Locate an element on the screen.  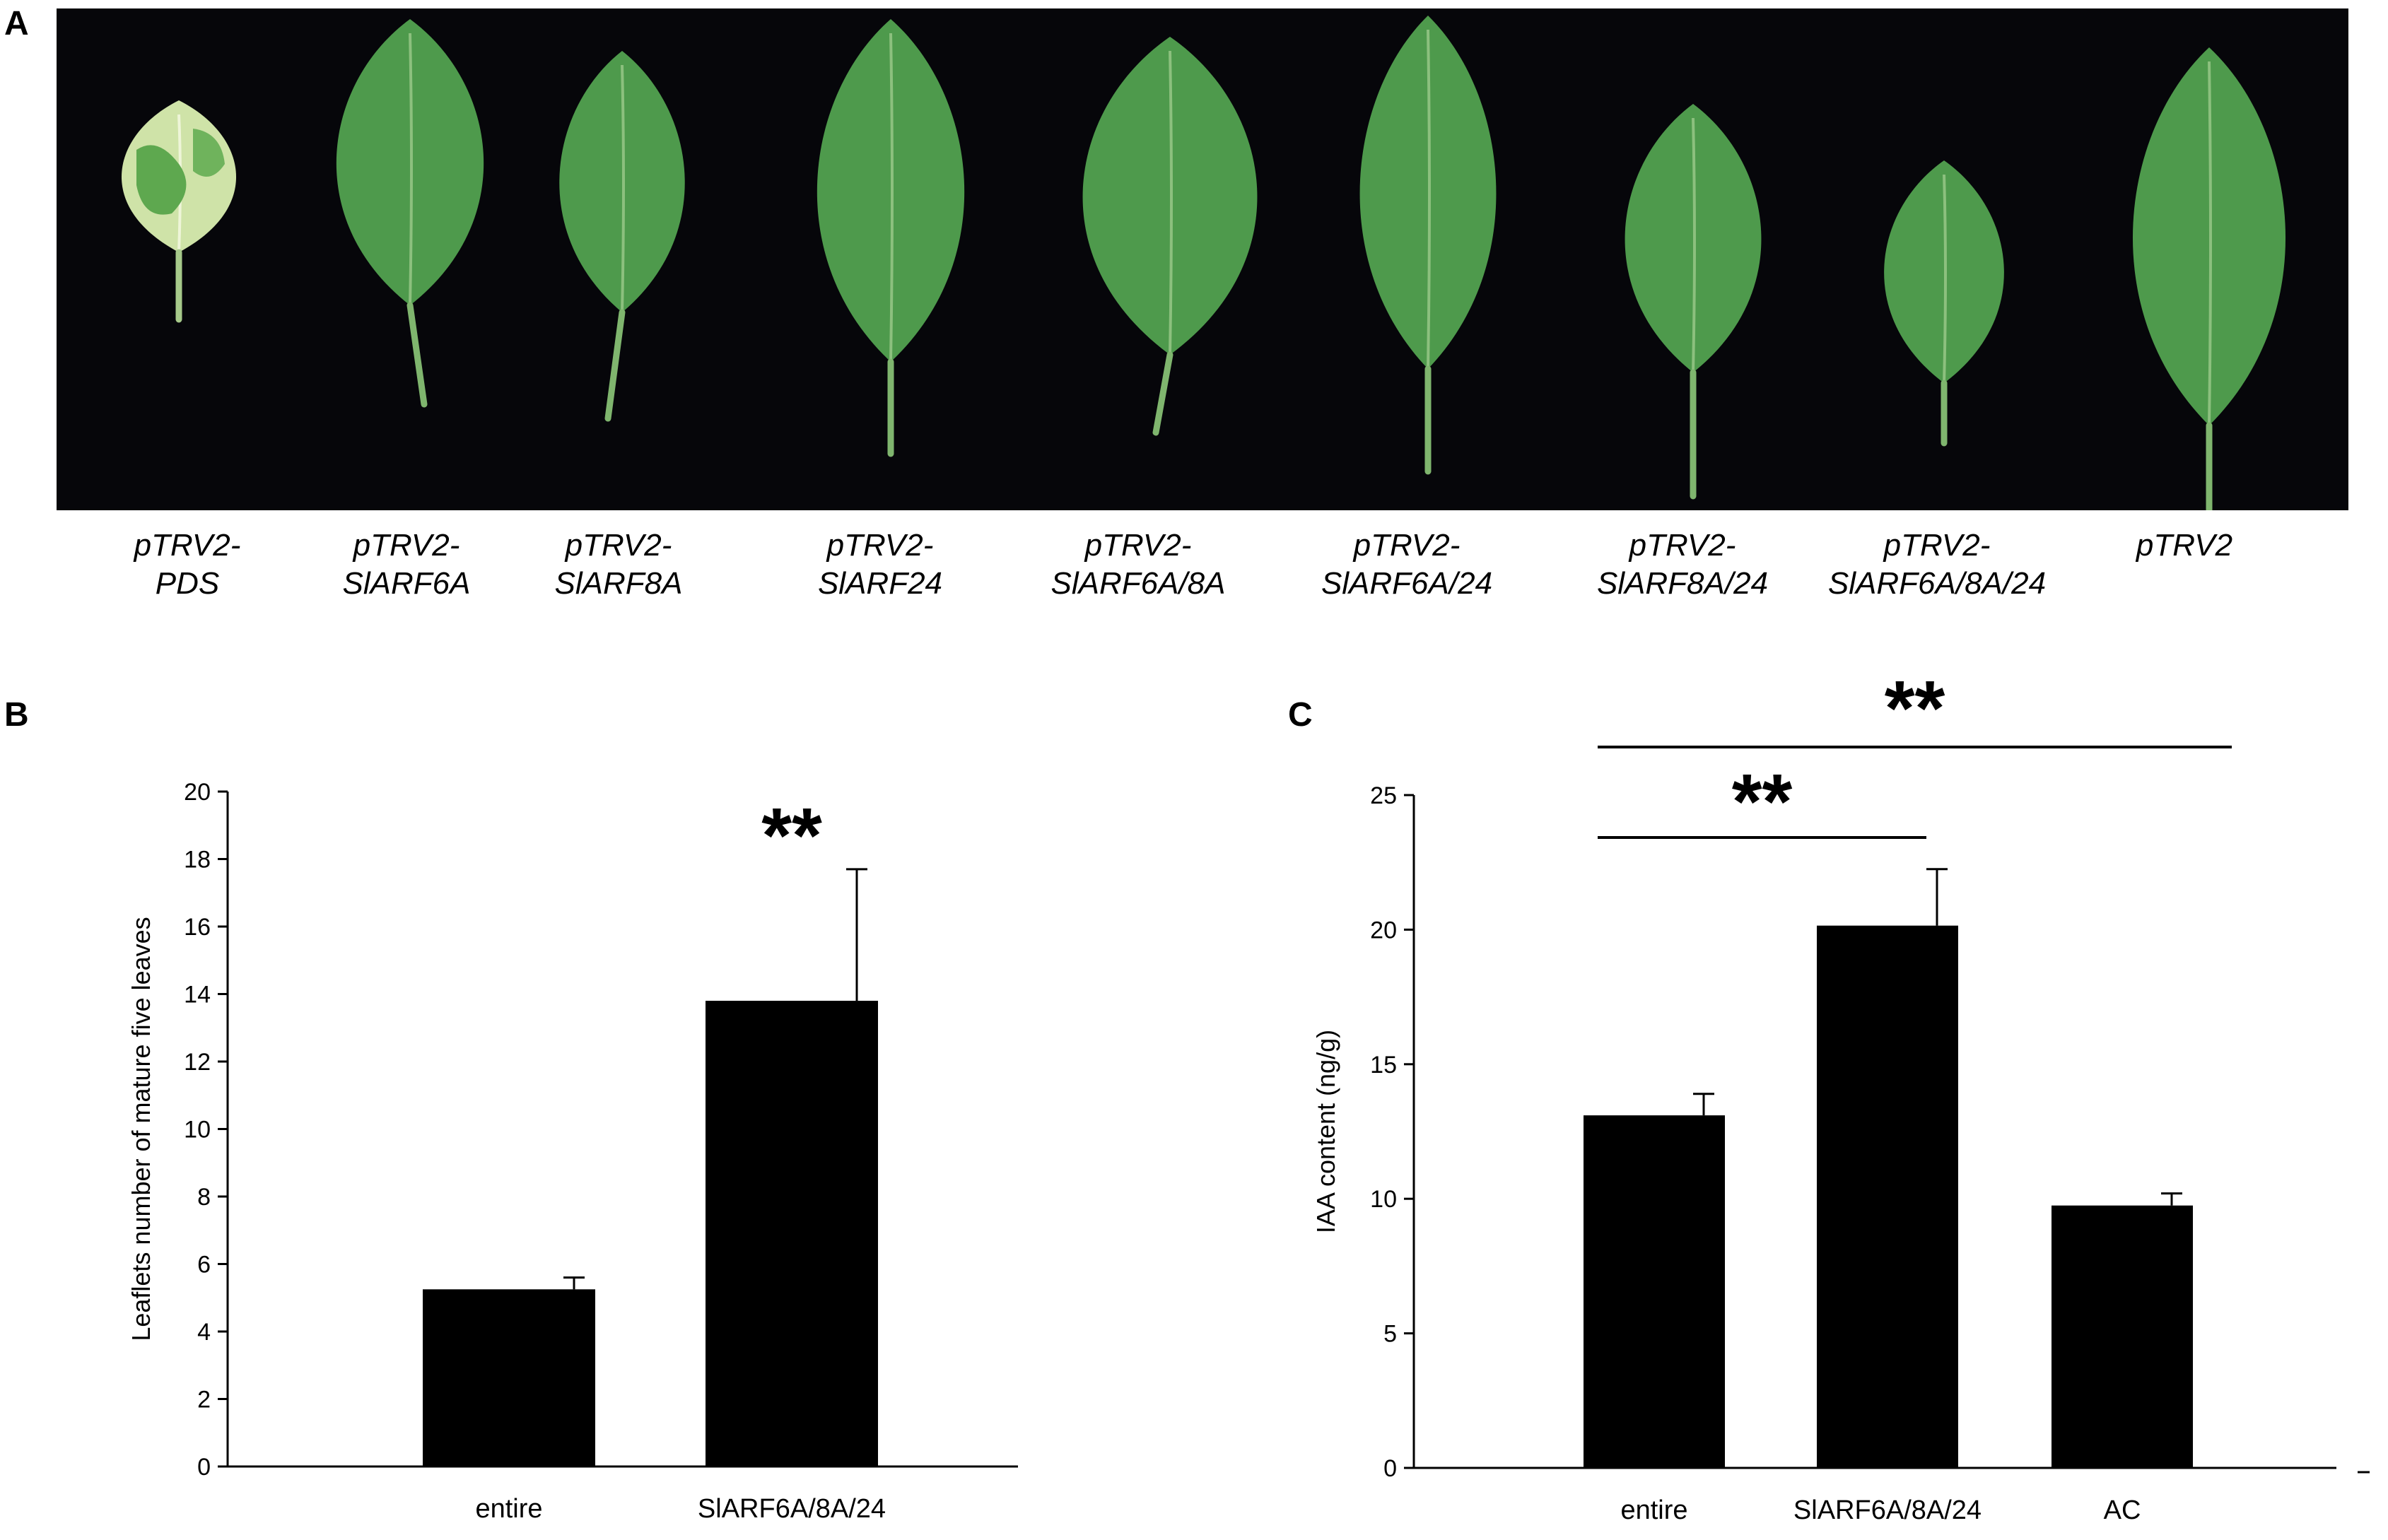
y-tick-label: 25 is located at coordinates (1383, 796).